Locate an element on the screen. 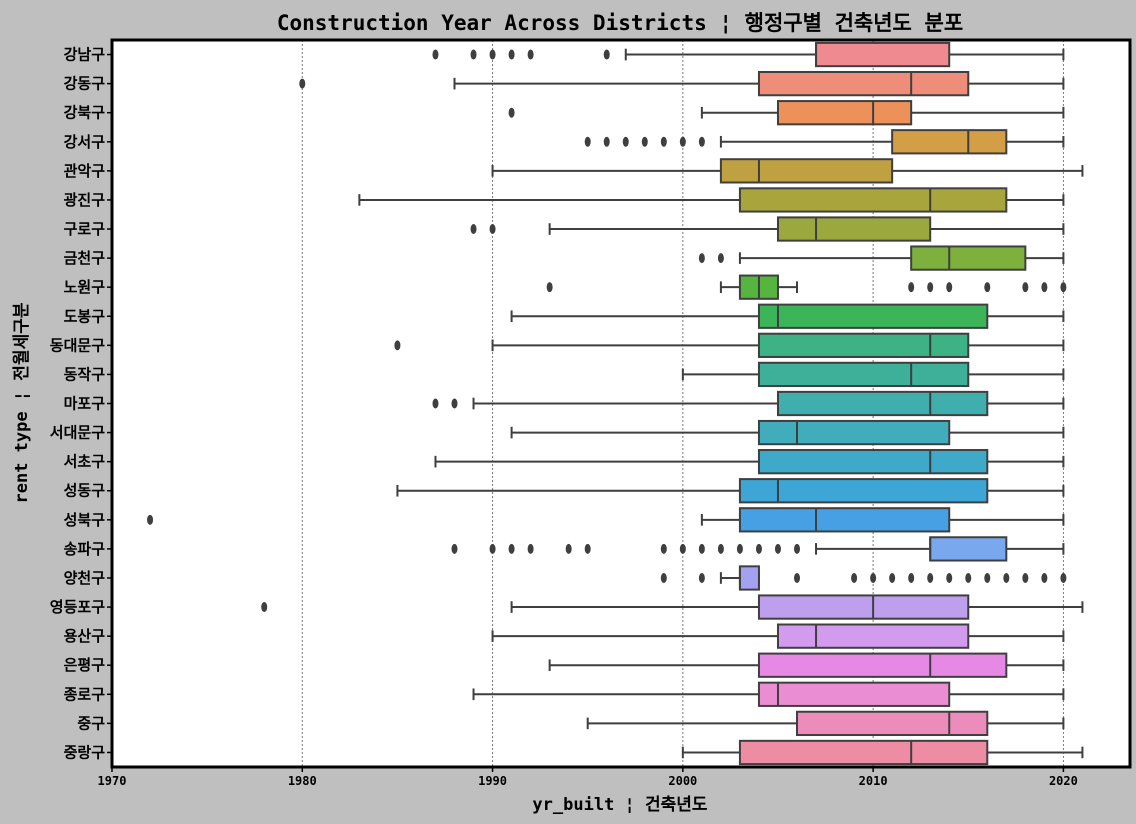 The width and height of the screenshot is (1136, 824). y-tick-label: 강북구 is located at coordinates (85, 113).